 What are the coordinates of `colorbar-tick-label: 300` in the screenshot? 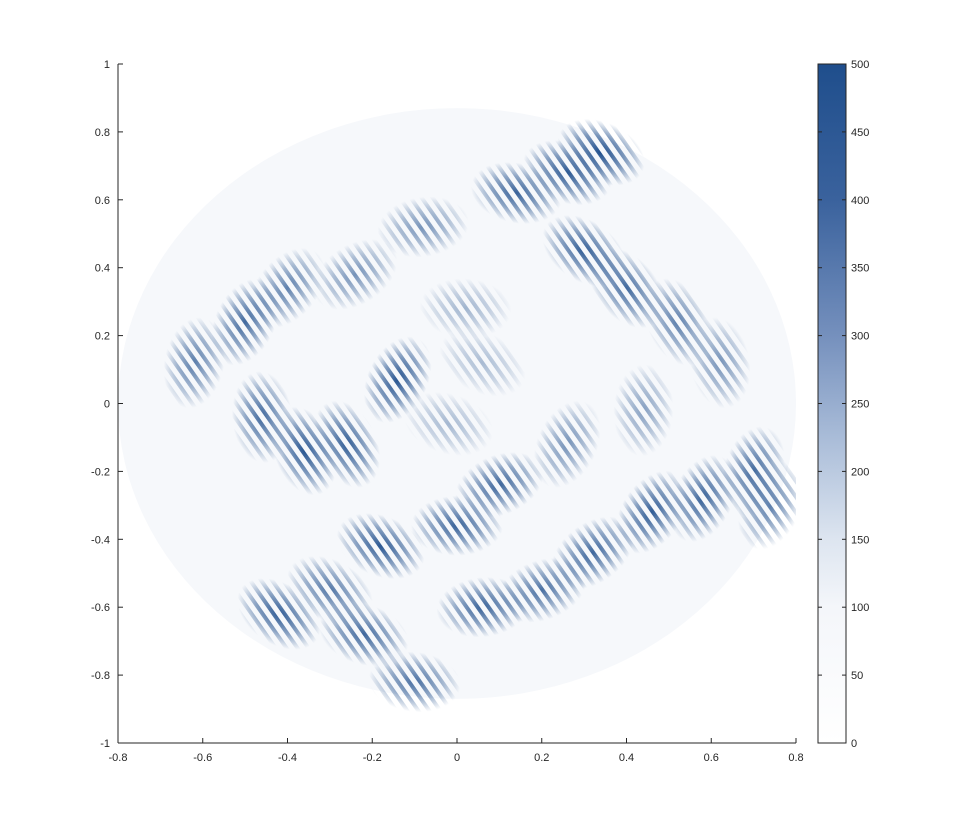 It's located at (860, 337).